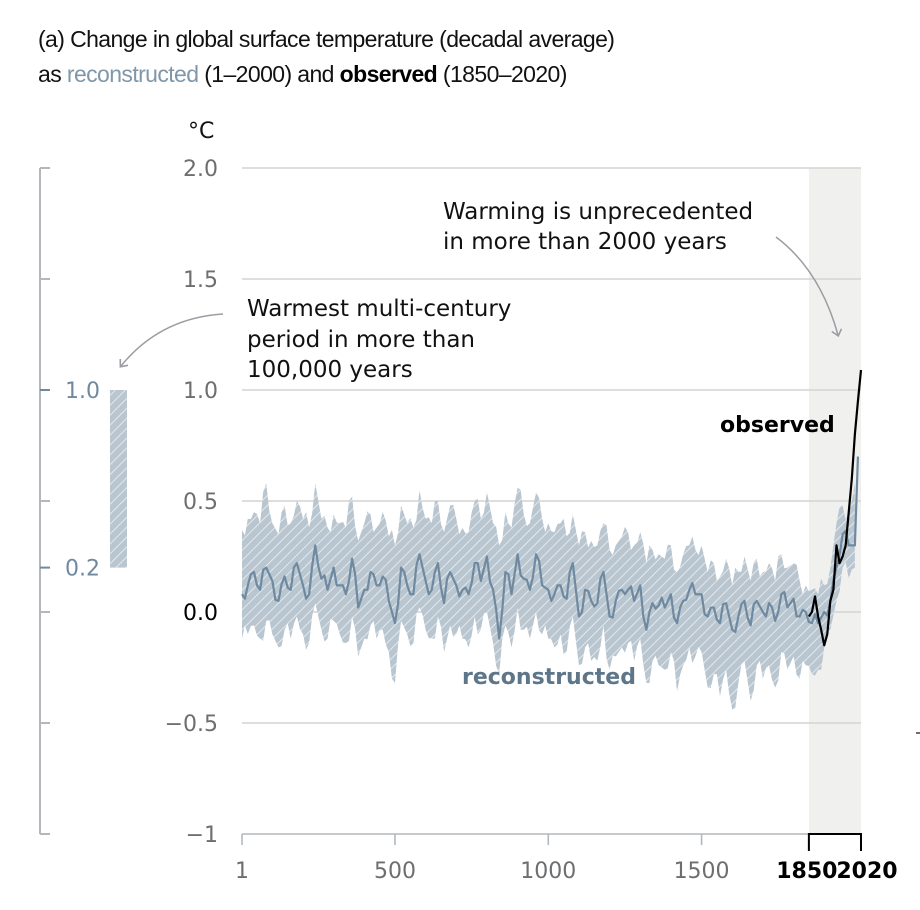 The height and width of the screenshot is (910, 920). Describe the element at coordinates (191, 724) in the screenshot. I see `y-tick-label: −0.5` at that location.